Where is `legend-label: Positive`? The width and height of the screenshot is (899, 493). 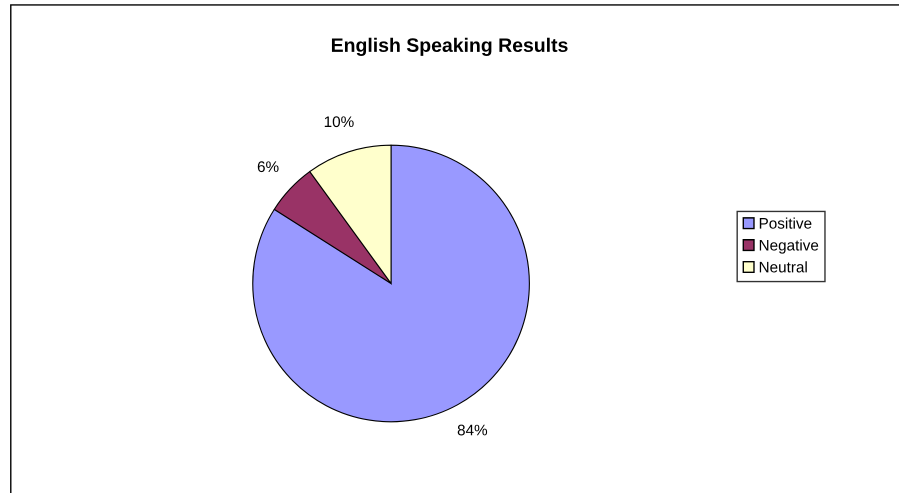
legend-label: Positive is located at coordinates (786, 223).